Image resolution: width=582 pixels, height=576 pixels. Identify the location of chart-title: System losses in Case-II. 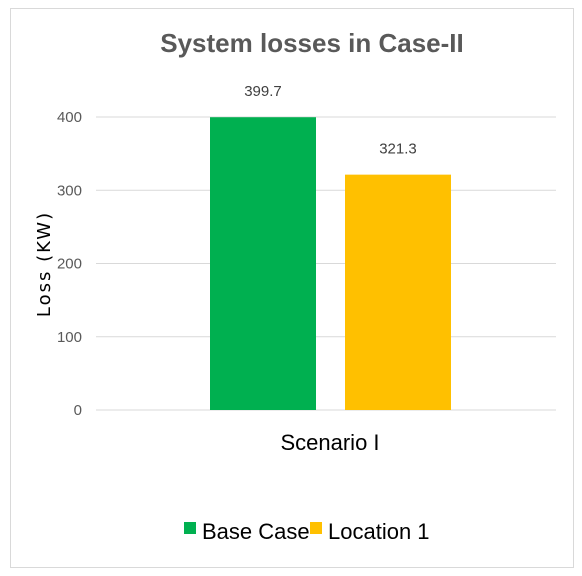
(311, 43).